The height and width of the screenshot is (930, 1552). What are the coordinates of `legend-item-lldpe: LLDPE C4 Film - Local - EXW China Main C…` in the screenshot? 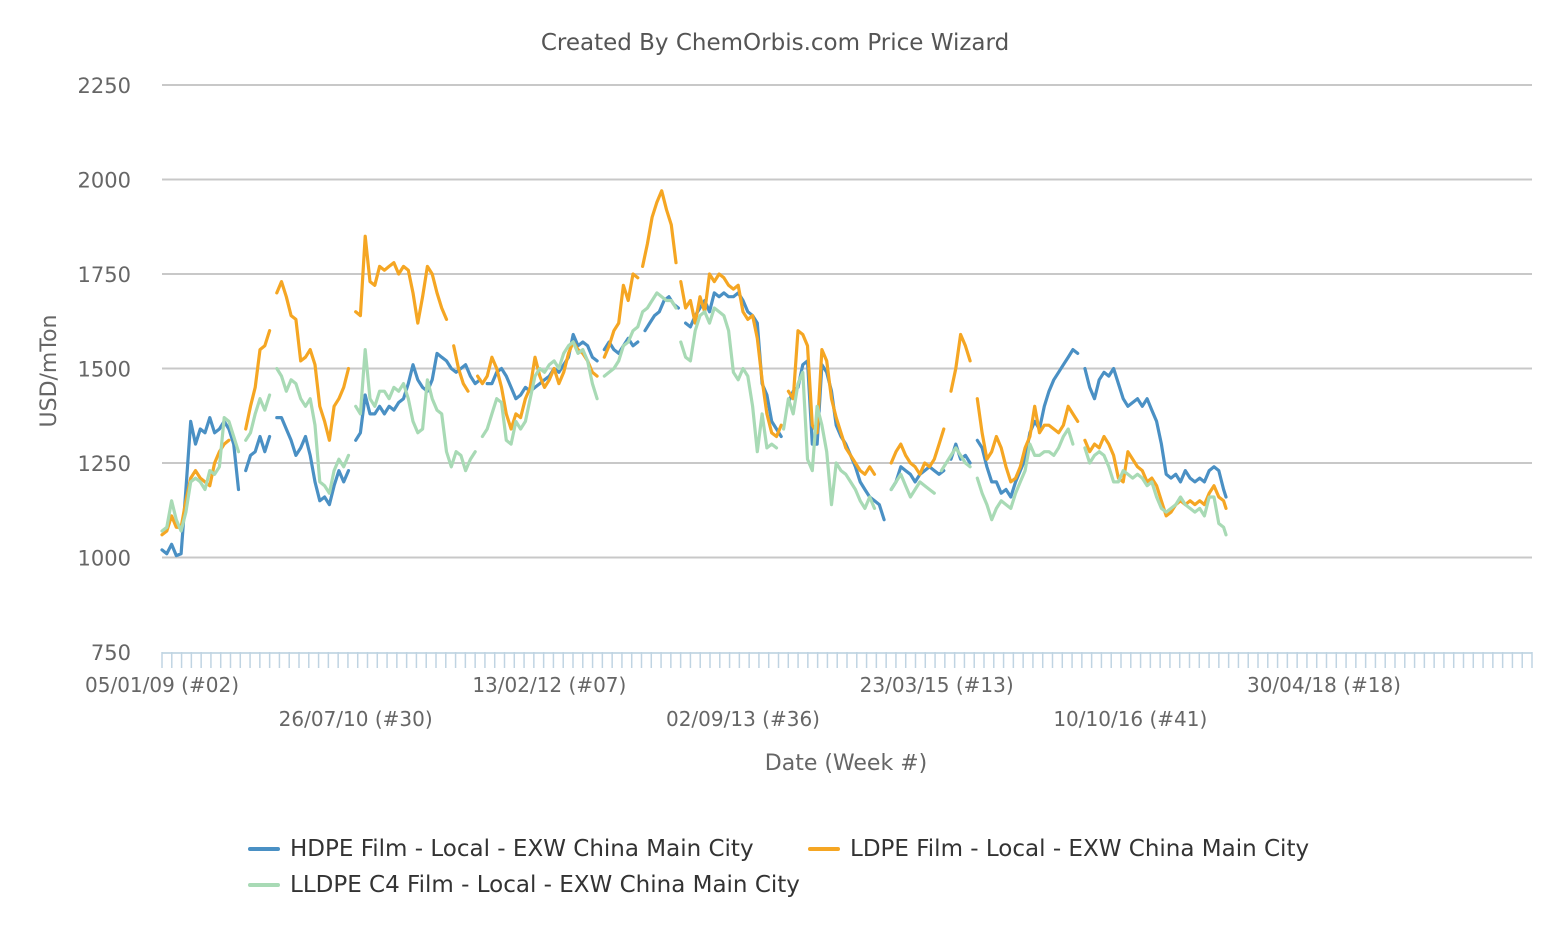 It's located at (524, 885).